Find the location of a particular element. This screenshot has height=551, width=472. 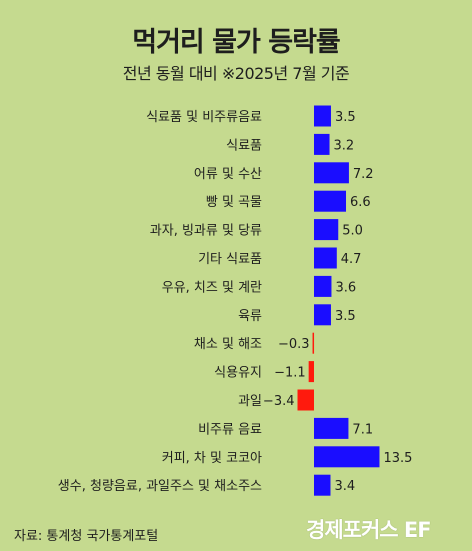

value-label: 3.2 is located at coordinates (344, 145).